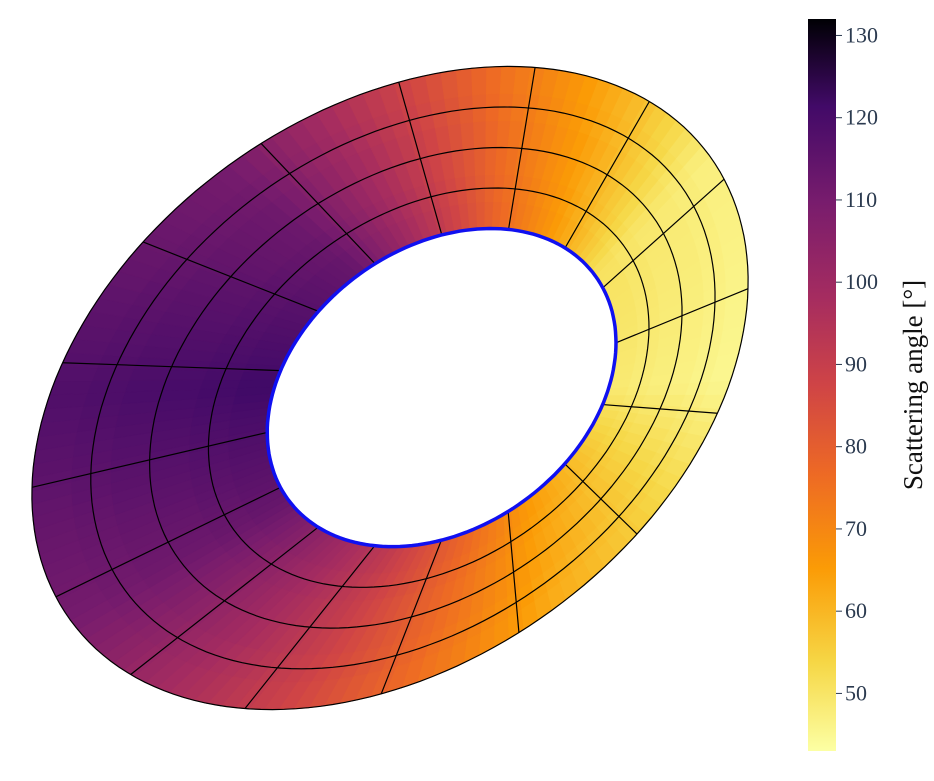  I want to click on colorbar-tick-label: 70, so click(856, 528).